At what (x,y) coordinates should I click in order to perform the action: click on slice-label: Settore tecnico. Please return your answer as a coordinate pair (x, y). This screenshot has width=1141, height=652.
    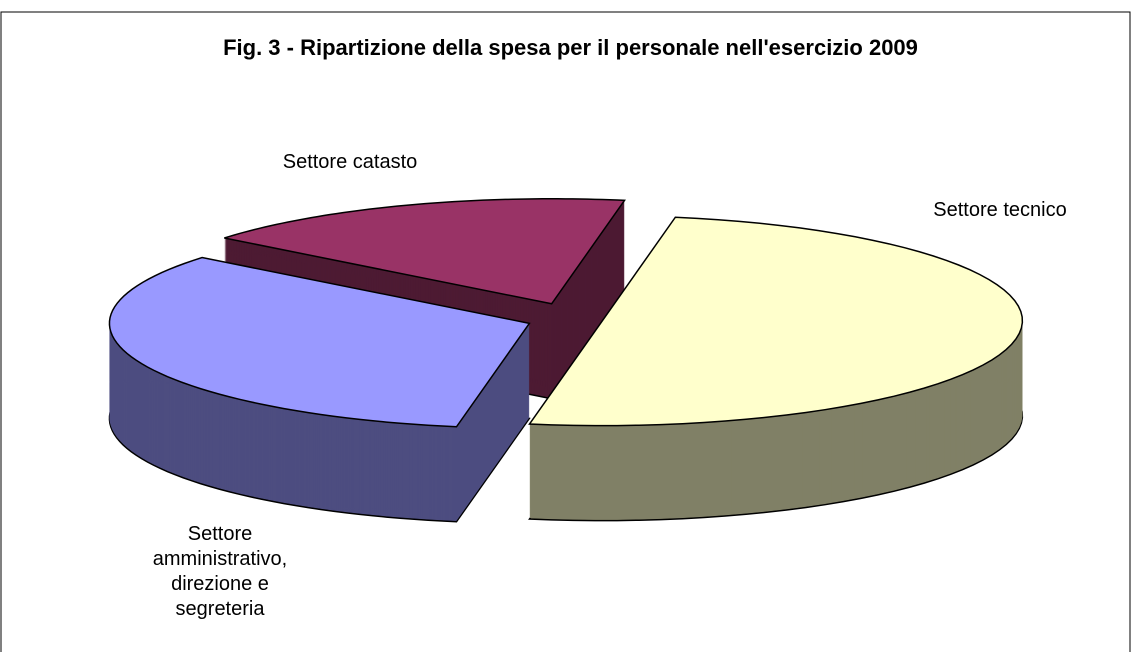
    Looking at the image, I should click on (1000, 210).